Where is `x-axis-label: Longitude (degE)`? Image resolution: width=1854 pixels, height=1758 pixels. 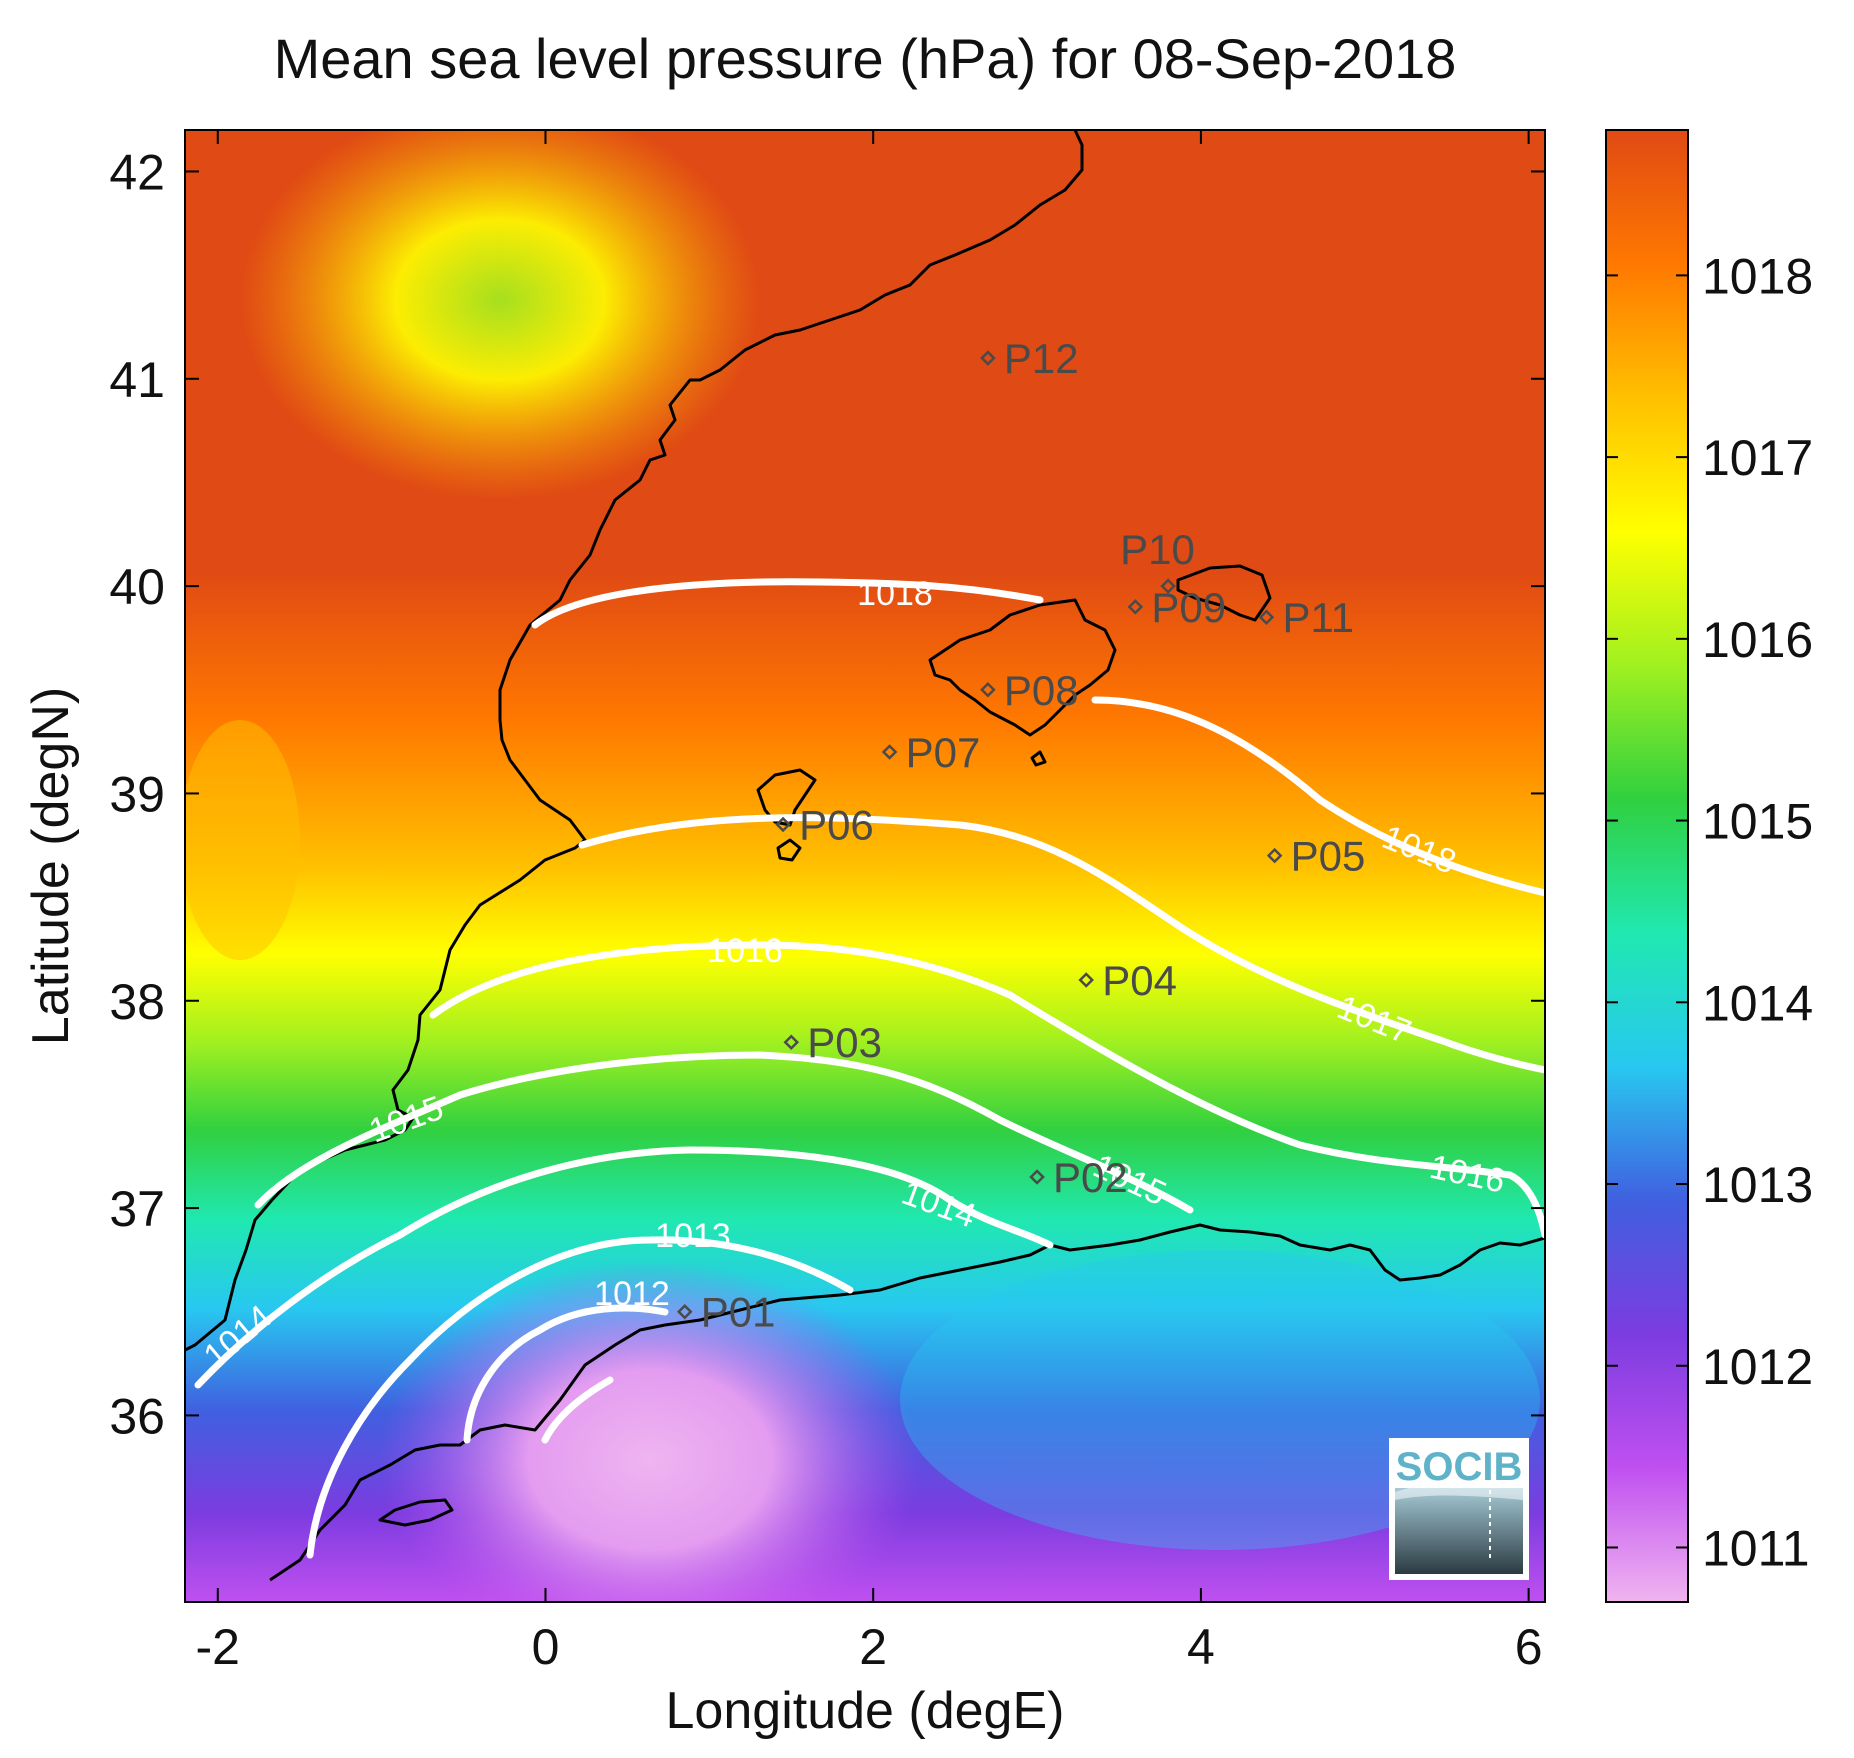
x-axis-label: Longitude (degE) is located at coordinates (865, 1711).